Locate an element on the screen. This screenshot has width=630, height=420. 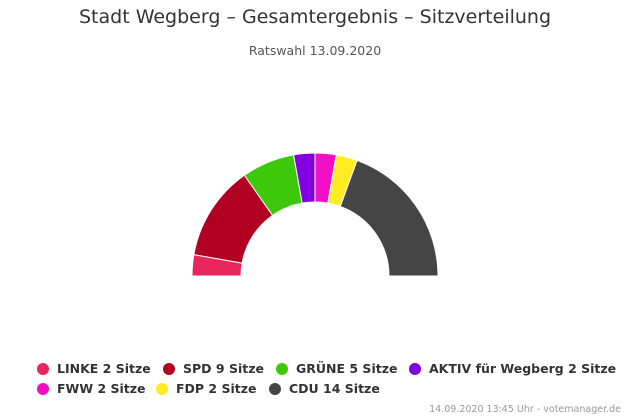
legend-label-fdp: FDP 2 Sitze is located at coordinates (216, 388).